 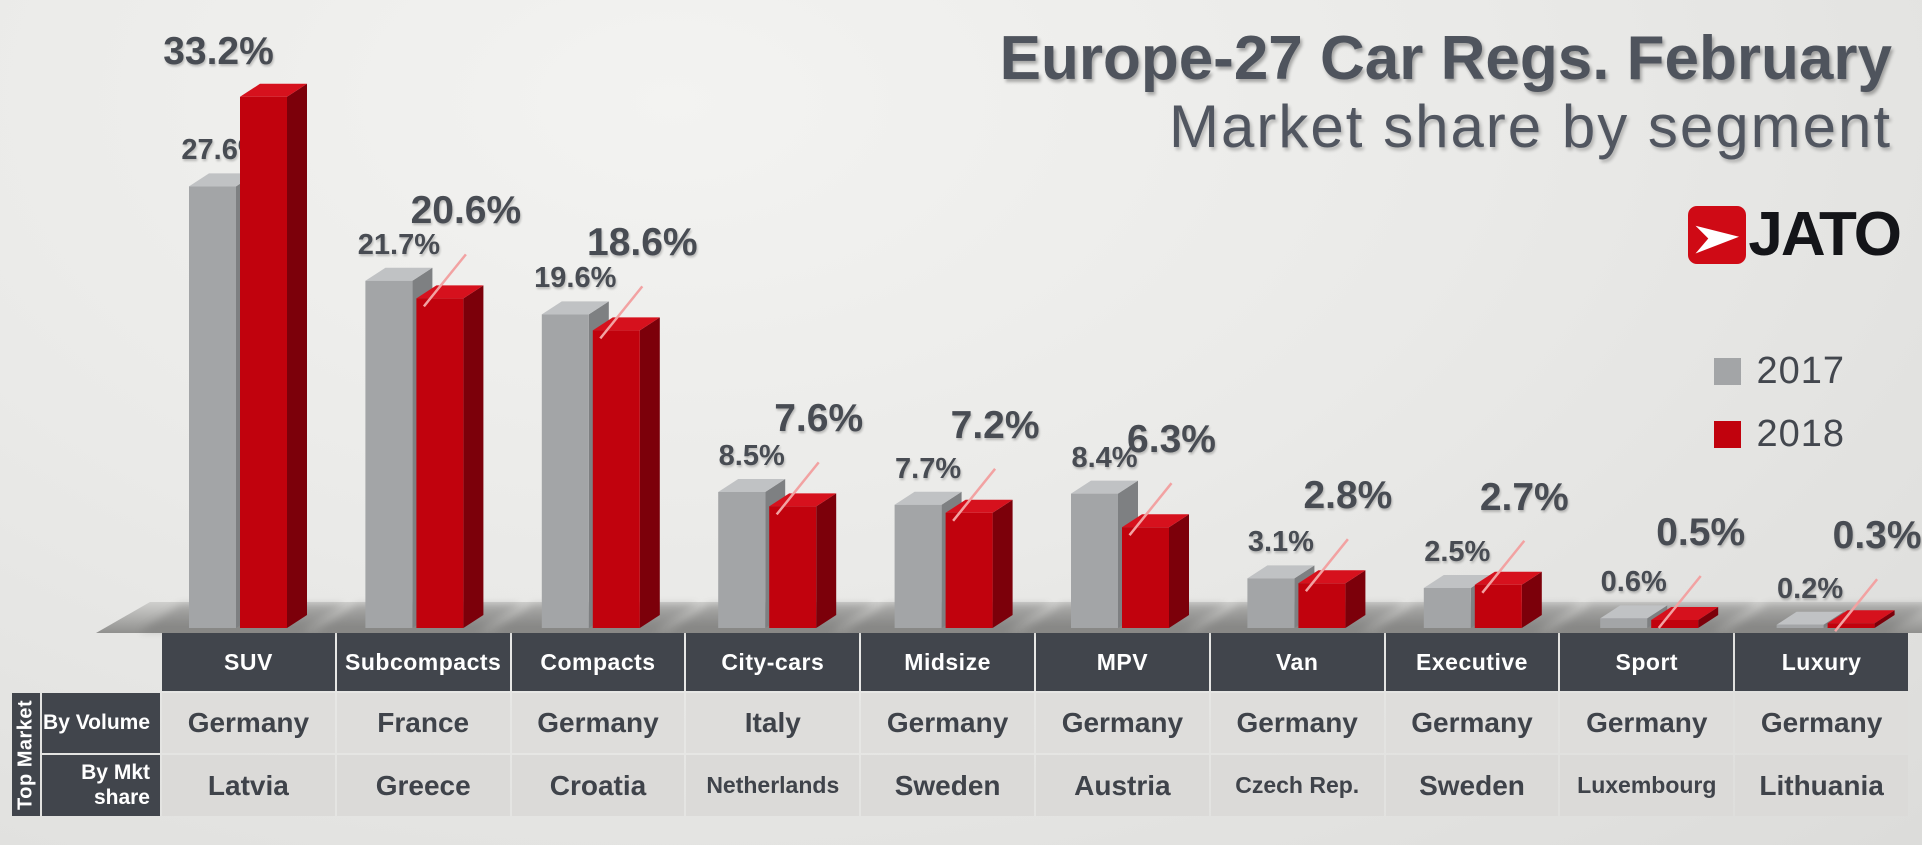 I want to click on row-label-by-mkt-share: By Mkt share, so click(x=101, y=785).